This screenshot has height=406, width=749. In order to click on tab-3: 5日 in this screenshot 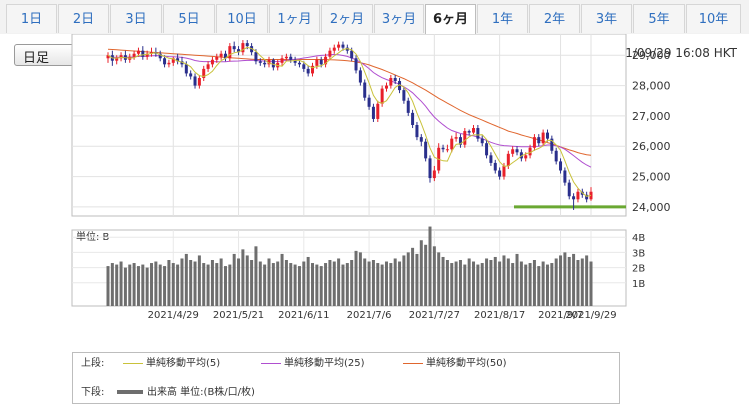, I will do `click(189, 18)`.